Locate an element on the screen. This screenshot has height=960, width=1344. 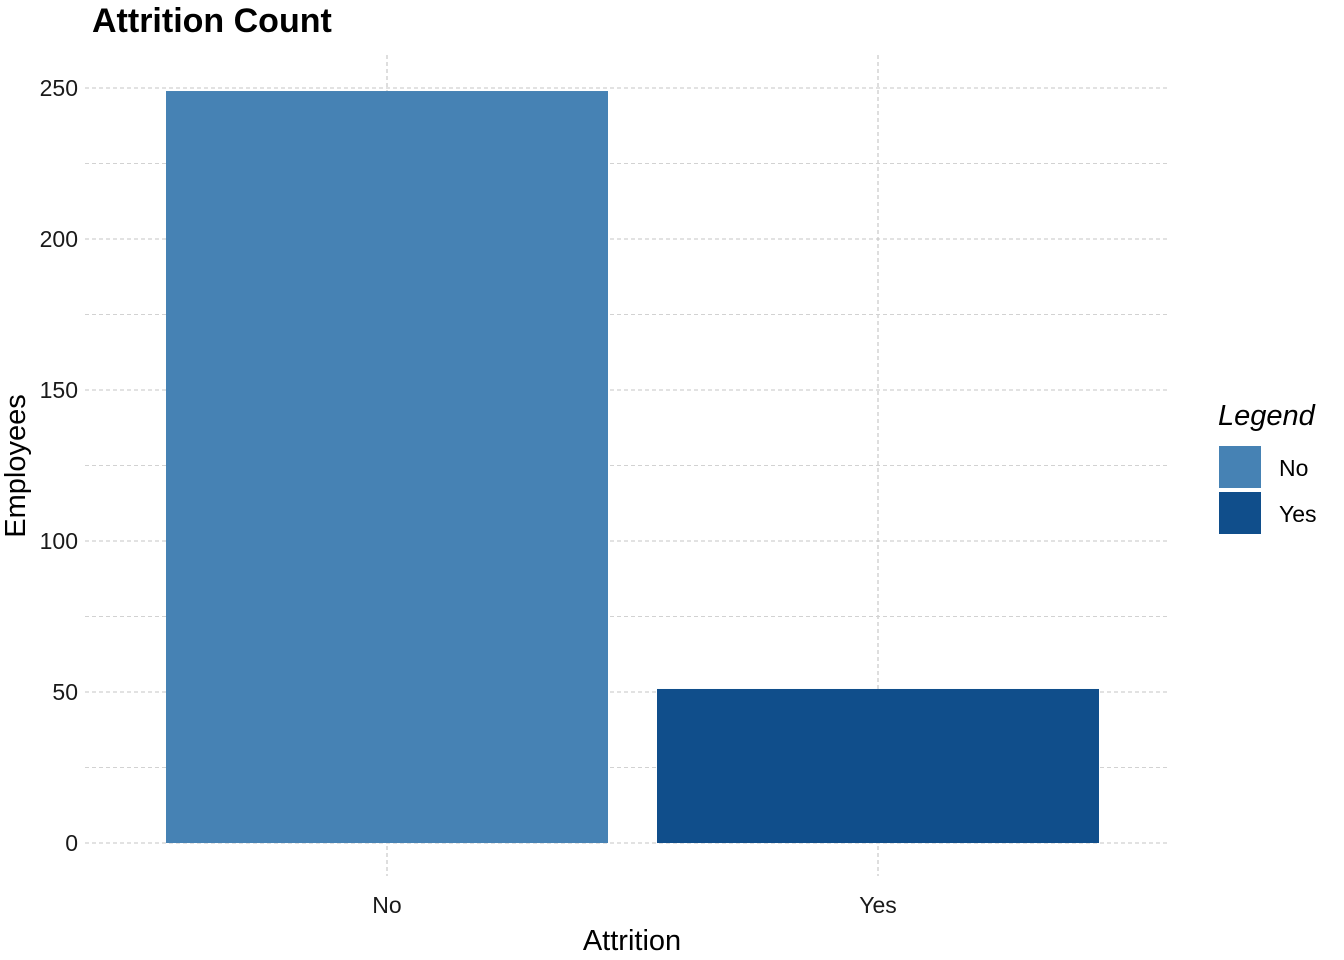
y-tick-label: 200 is located at coordinates (59, 239).